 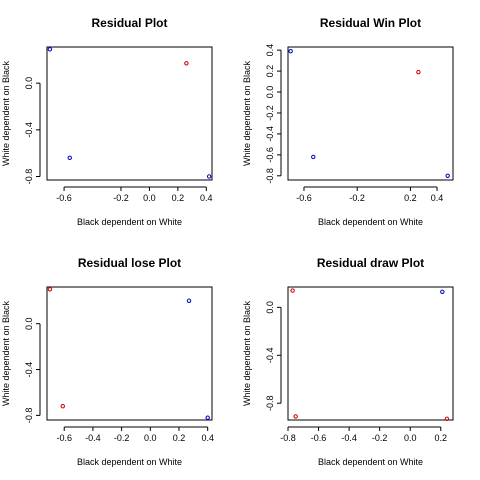 I want to click on chart-title: Residual lose Plot, so click(x=129, y=263).